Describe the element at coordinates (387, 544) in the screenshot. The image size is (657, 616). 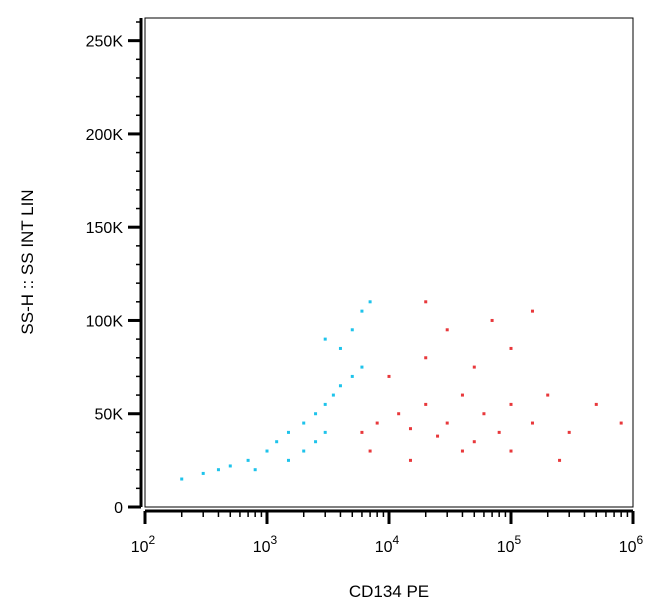
I see `x-tick-label: 10⁴` at that location.